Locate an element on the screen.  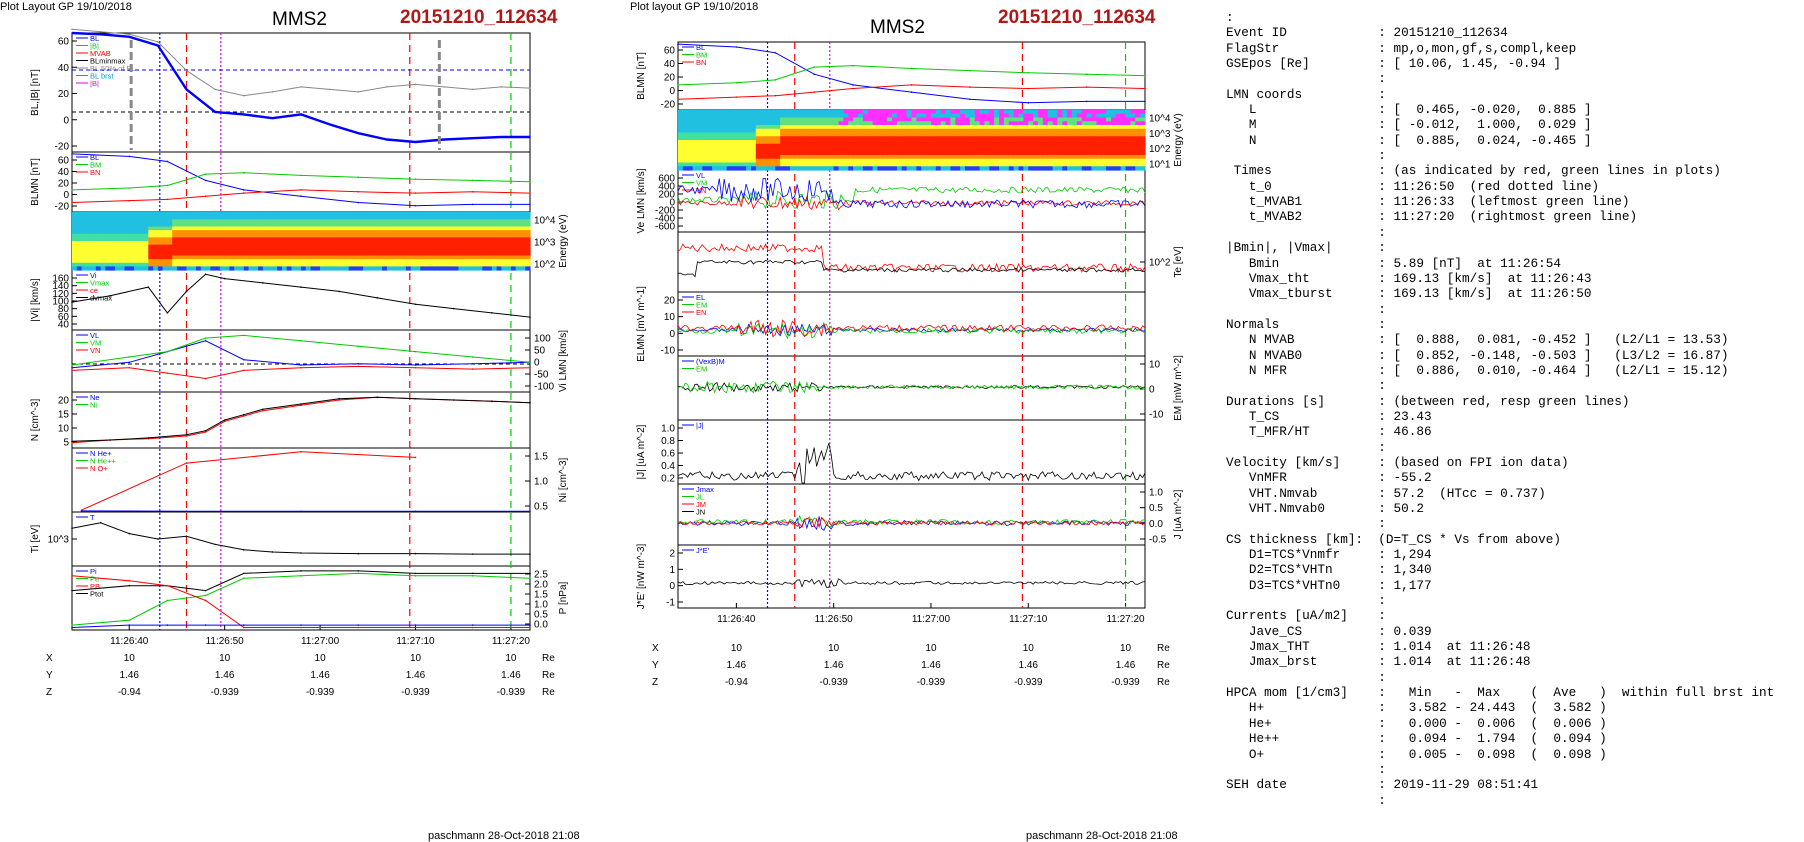
legend-entry: BN is located at coordinates (95, 172).